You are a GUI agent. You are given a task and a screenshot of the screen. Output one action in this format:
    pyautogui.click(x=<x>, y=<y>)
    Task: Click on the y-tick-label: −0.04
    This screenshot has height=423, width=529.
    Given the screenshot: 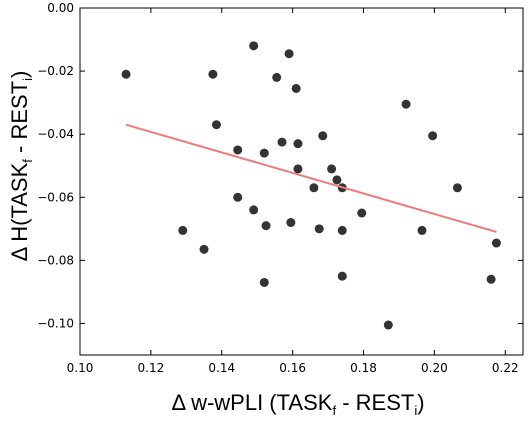 What is the action you would take?
    pyautogui.click(x=55, y=134)
    